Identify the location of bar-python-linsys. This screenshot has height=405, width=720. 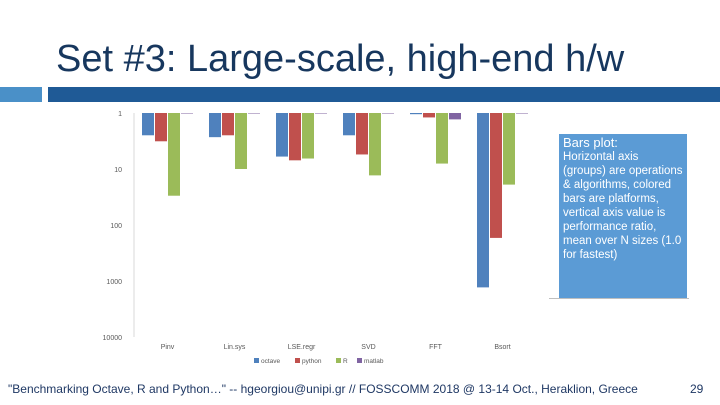
(228, 124).